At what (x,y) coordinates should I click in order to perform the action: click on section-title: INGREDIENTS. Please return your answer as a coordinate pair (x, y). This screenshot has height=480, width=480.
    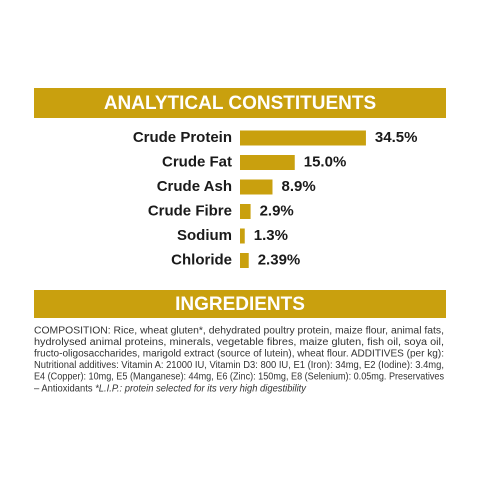
    Looking at the image, I should click on (240, 304).